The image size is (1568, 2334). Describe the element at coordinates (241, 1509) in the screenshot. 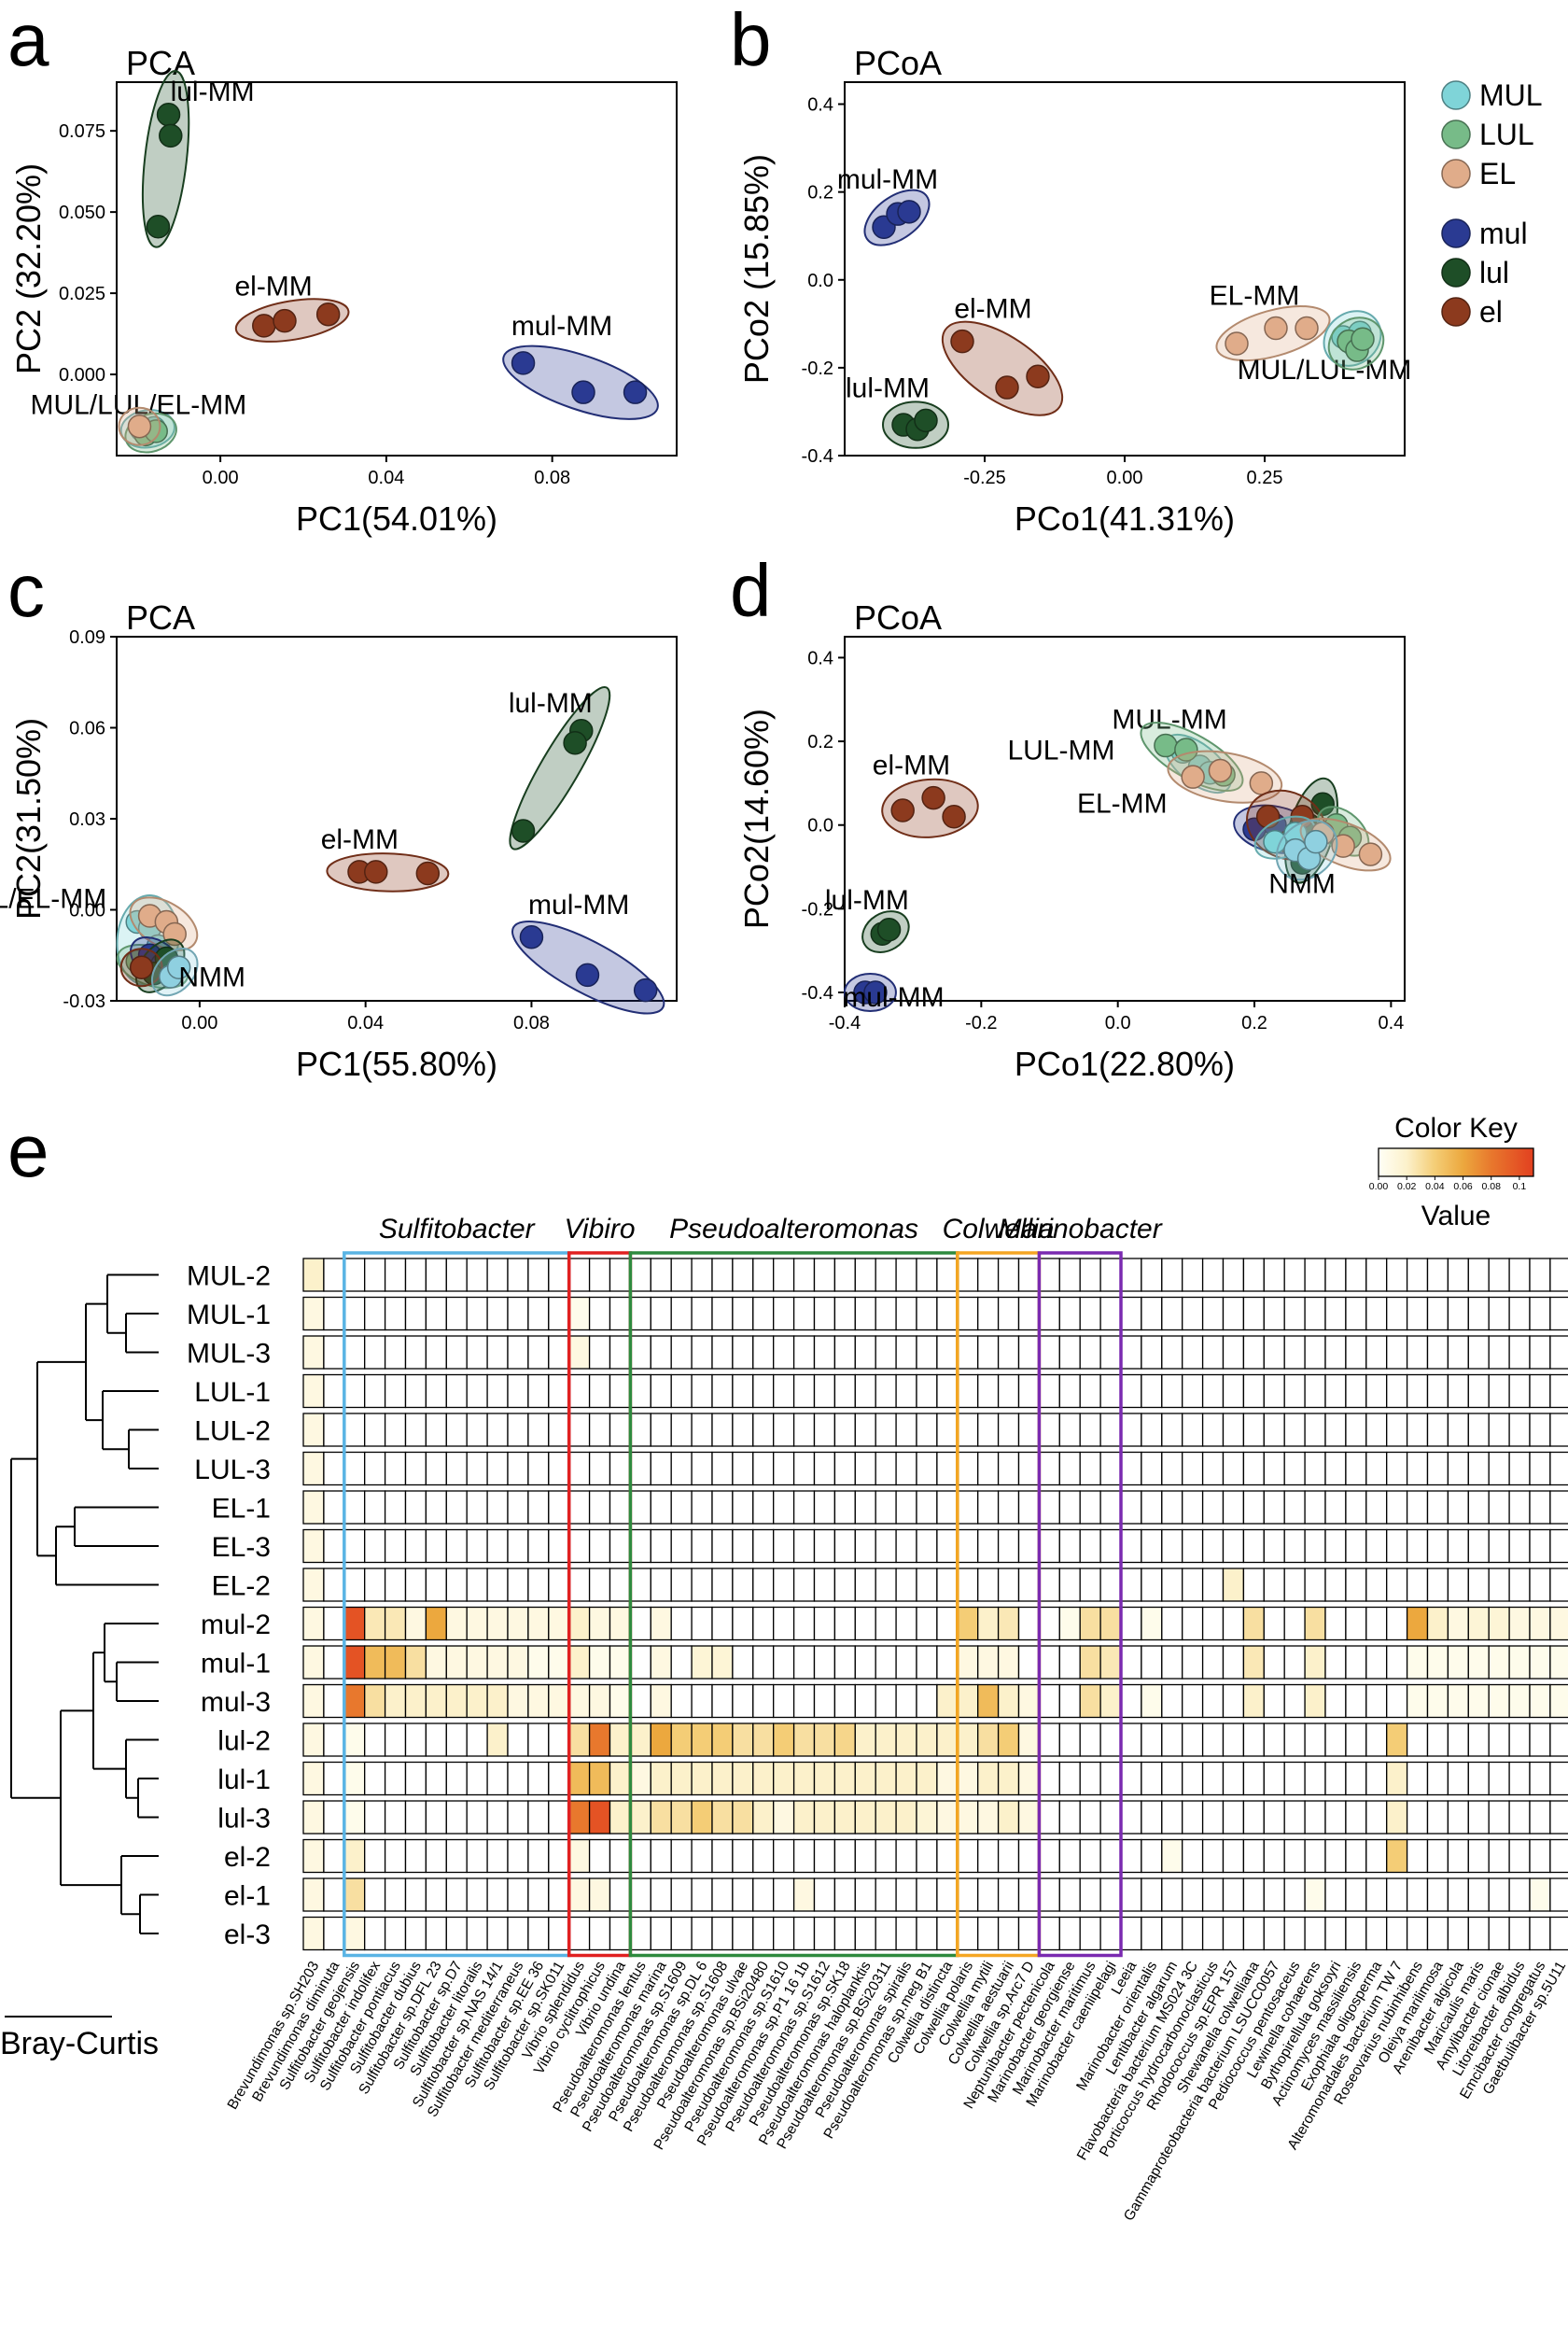

I see `heatmap-row-label: EL-1` at that location.